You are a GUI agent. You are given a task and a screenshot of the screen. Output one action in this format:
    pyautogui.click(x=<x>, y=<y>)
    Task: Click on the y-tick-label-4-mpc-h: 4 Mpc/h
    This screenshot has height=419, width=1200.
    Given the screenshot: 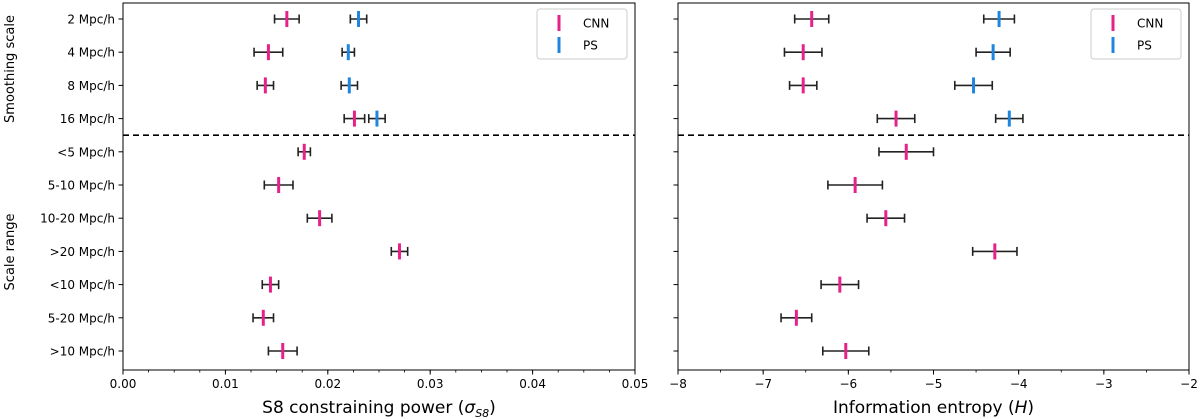 What is the action you would take?
    pyautogui.click(x=91, y=53)
    